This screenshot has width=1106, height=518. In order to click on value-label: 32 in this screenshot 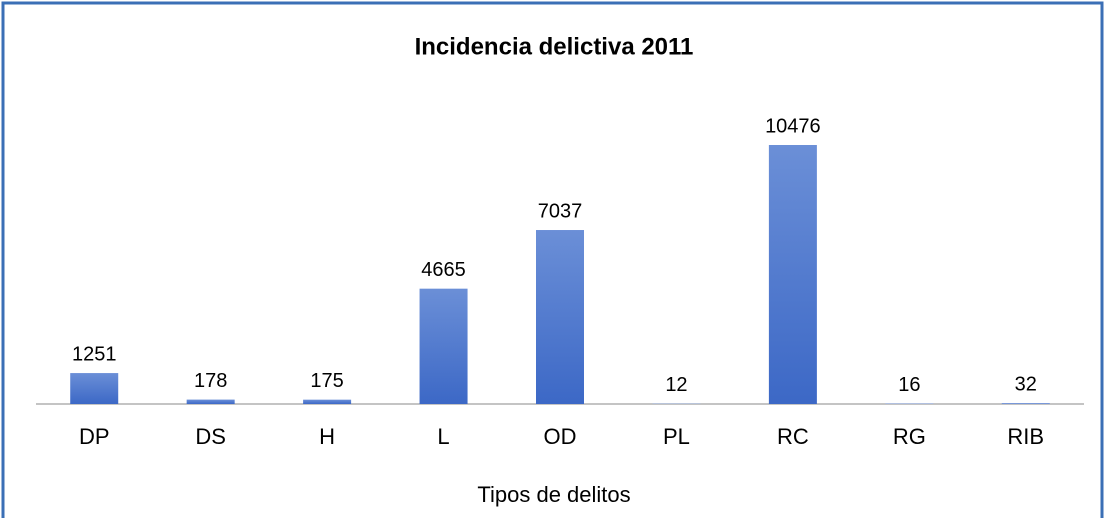, I will do `click(1026, 384)`.